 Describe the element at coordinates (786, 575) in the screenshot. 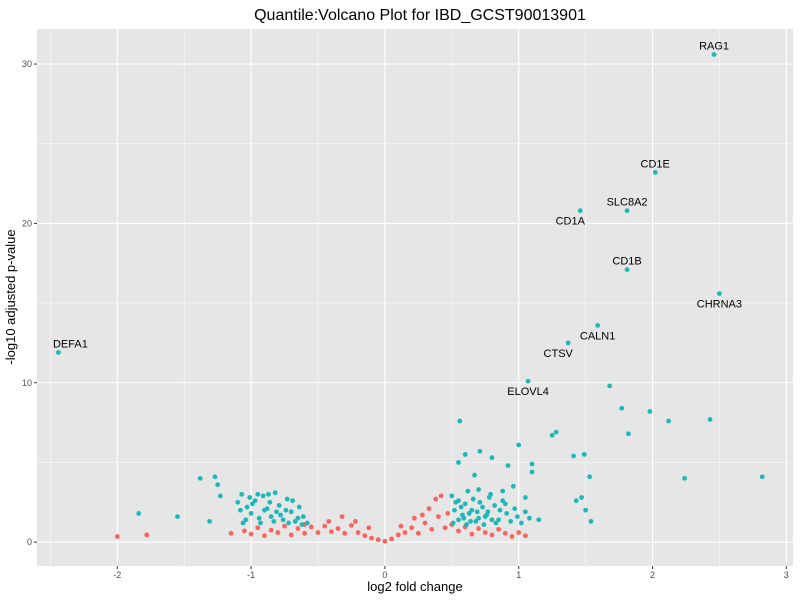

I see `x-tick-label: 3` at that location.